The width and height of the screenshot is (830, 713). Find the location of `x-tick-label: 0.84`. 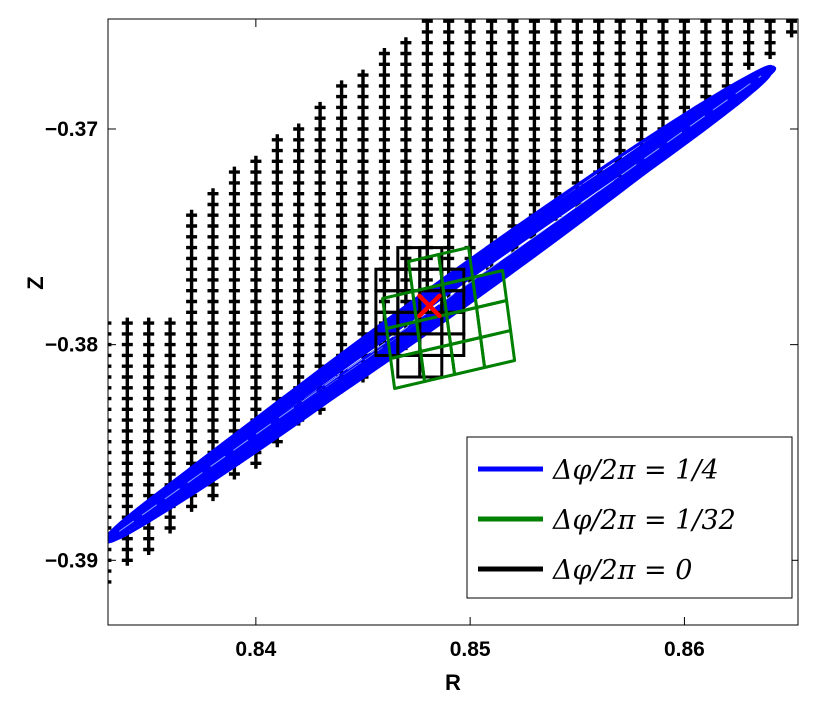

x-tick-label: 0.84 is located at coordinates (255, 649).